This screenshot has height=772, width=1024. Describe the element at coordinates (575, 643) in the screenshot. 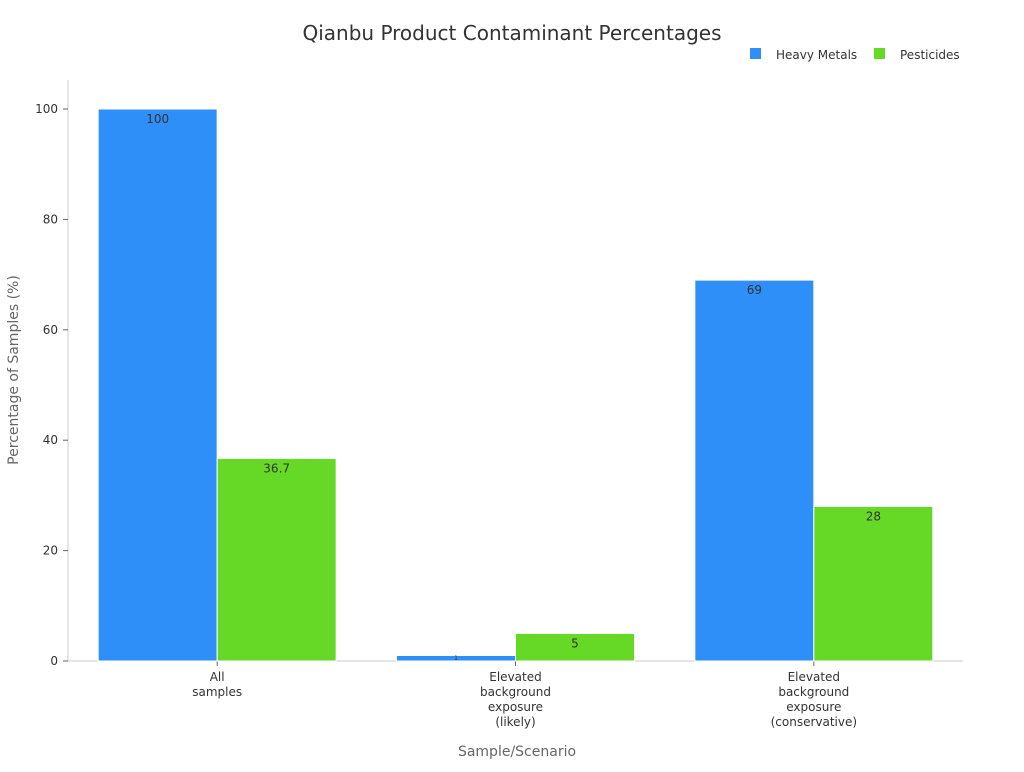

I see `data-label: 5` at that location.